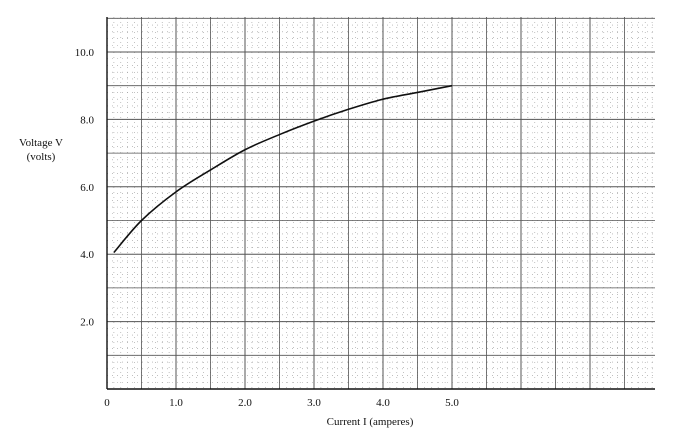 This screenshot has width=683, height=444. What do you see at coordinates (87, 323) in the screenshot?
I see `y-tick-label: 2.0` at bounding box center [87, 323].